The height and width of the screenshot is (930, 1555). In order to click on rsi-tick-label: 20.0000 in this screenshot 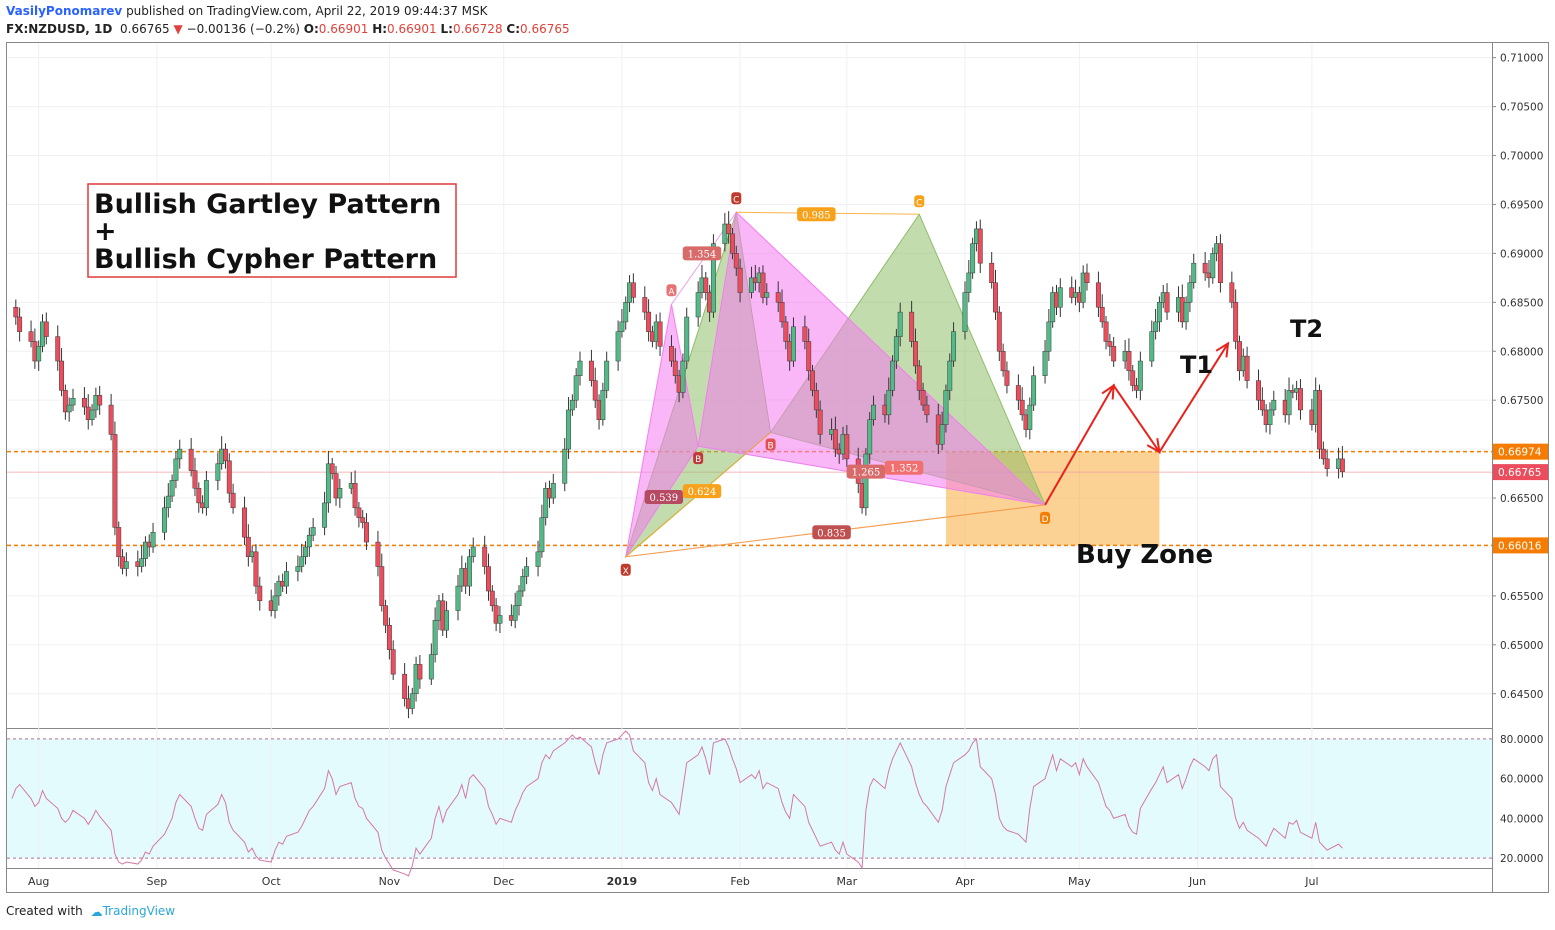, I will do `click(1521, 859)`.